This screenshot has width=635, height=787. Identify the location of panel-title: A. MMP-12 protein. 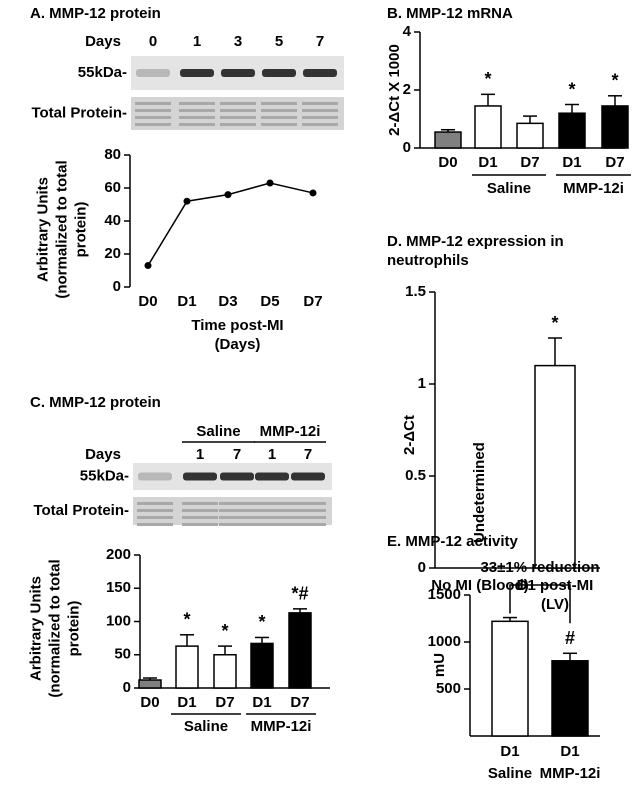
(95, 13).